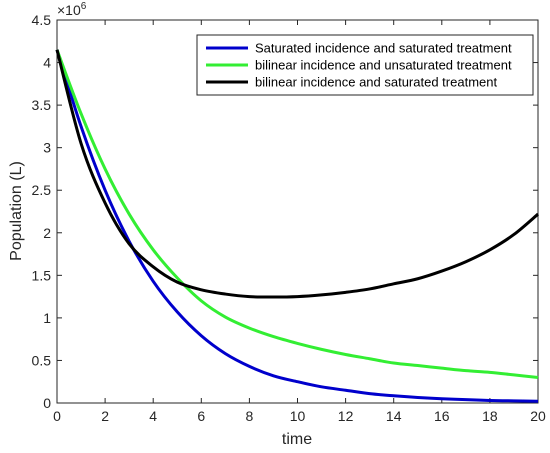 The width and height of the screenshot is (550, 453). Describe the element at coordinates (47, 403) in the screenshot. I see `y-tick-label: 0` at that location.